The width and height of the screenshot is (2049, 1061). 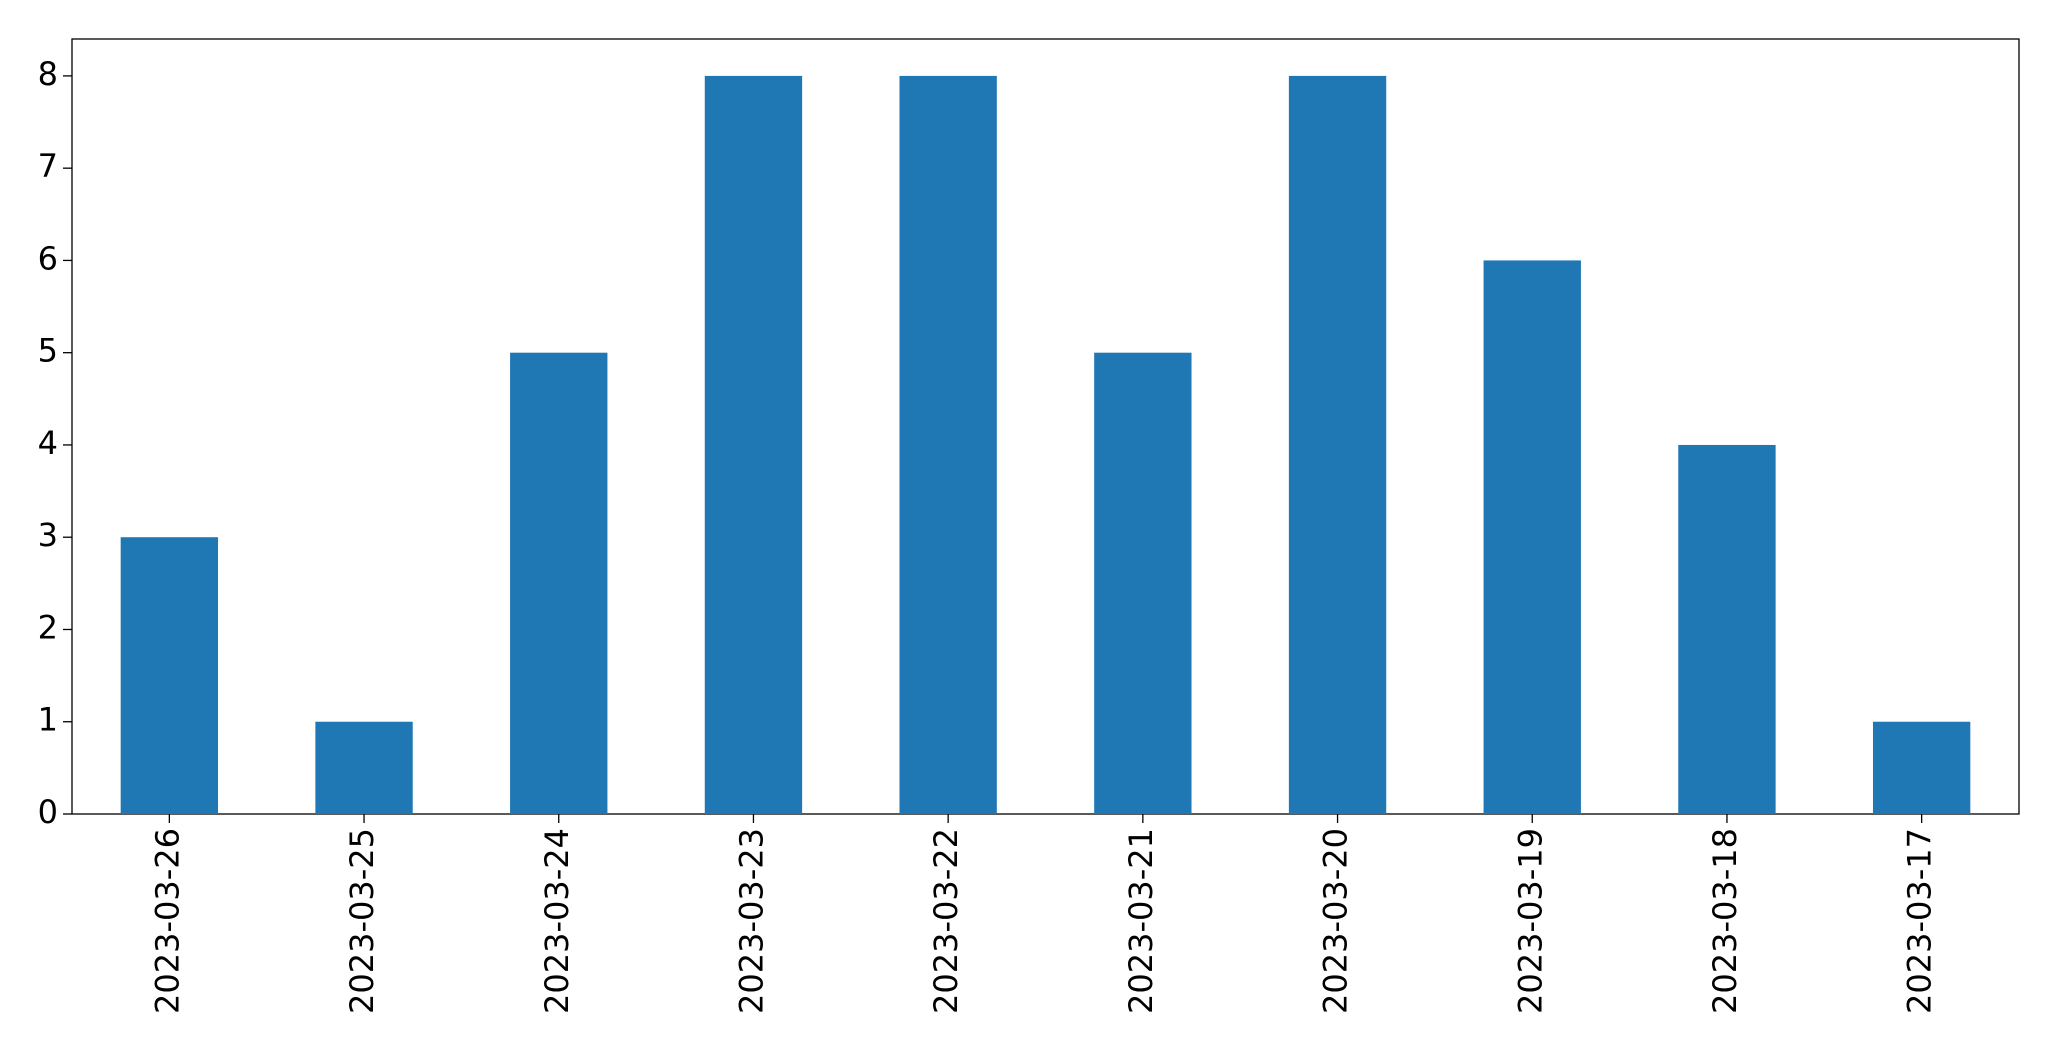 What do you see at coordinates (1920, 921) in the screenshot?
I see `x-tick-label: 2023-03-17` at bounding box center [1920, 921].